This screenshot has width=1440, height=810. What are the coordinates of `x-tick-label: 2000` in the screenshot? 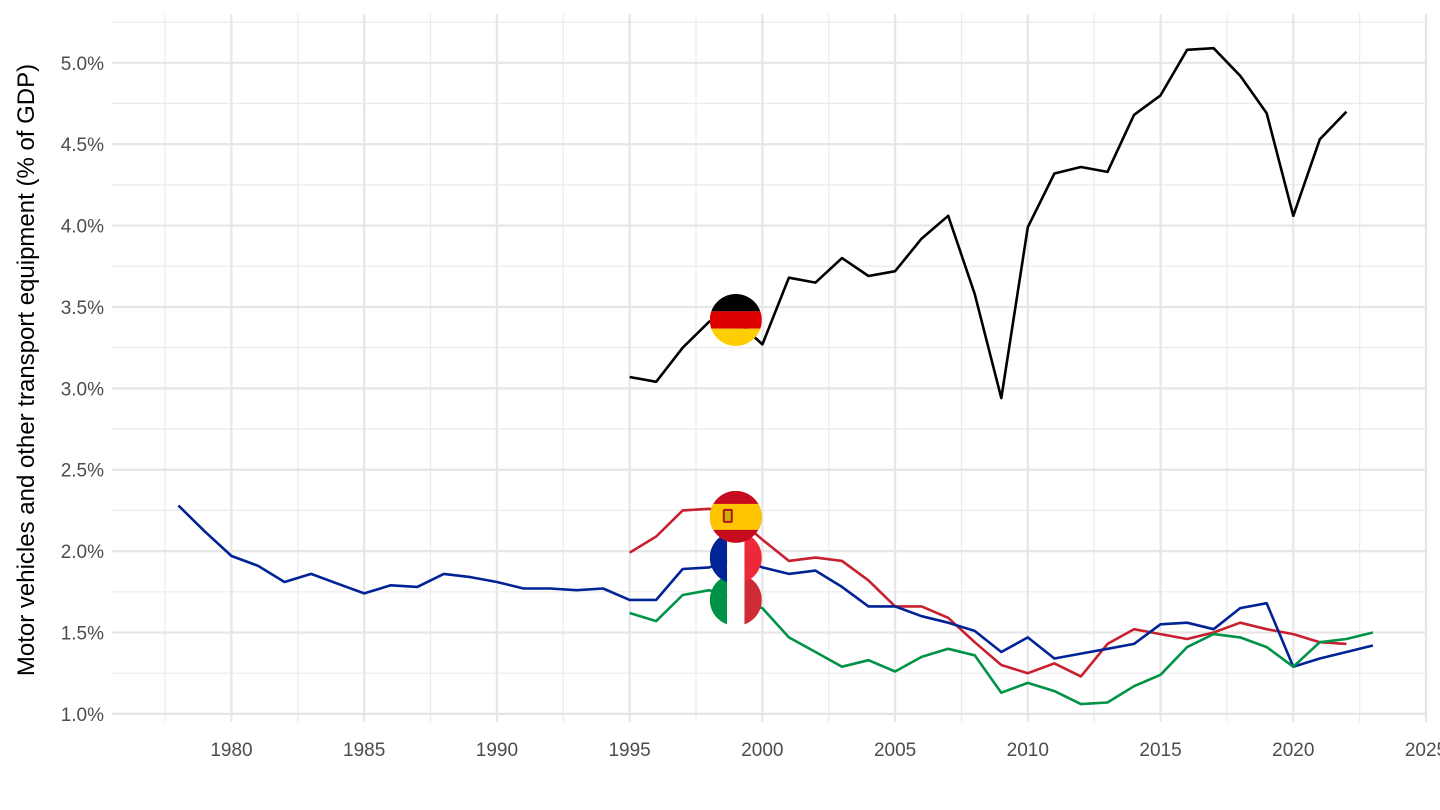 It's located at (762, 750).